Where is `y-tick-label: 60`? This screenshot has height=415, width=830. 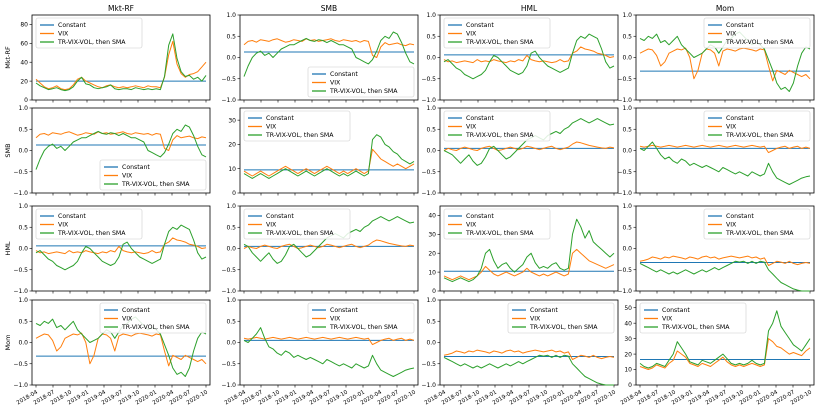
y-tick-label: 60 is located at coordinates (24, 44).